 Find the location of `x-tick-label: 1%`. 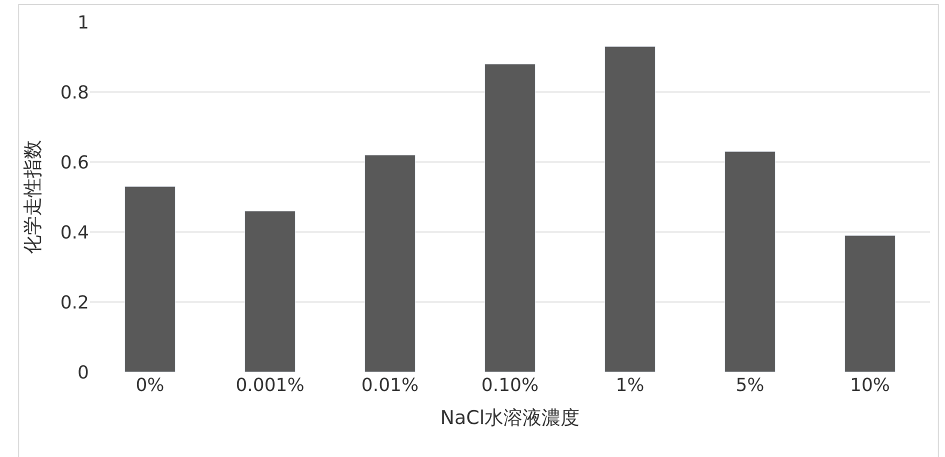

x-tick-label: 1% is located at coordinates (630, 385).